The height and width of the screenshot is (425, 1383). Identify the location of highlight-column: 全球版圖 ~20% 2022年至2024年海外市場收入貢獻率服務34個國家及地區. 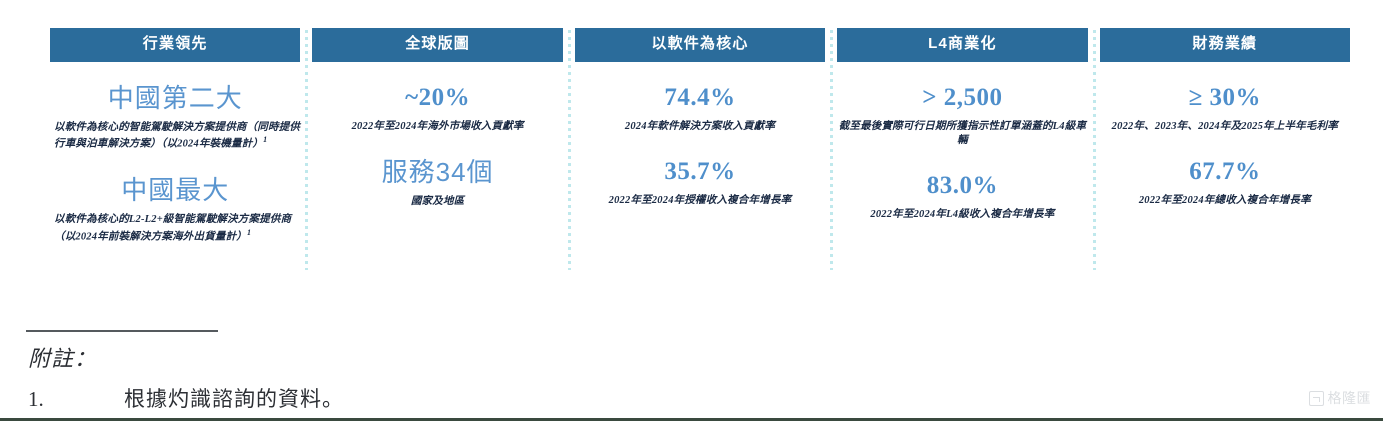
(436, 149).